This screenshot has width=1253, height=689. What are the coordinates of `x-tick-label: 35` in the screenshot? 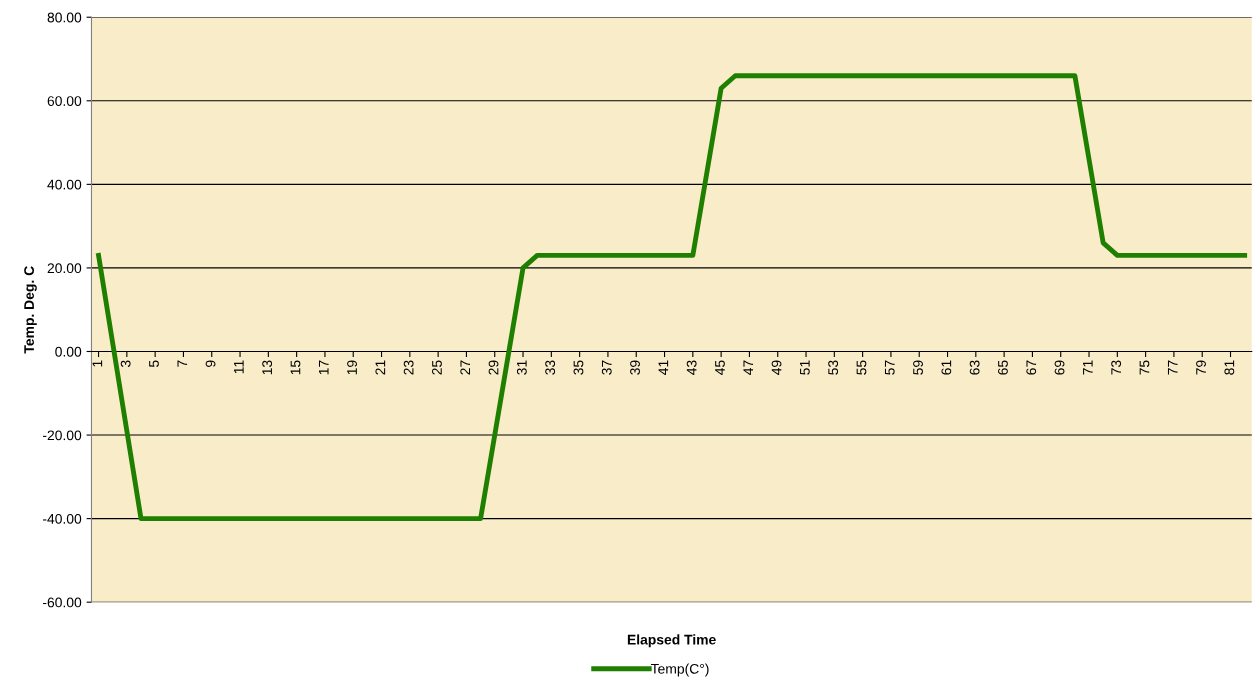 It's located at (578, 367).